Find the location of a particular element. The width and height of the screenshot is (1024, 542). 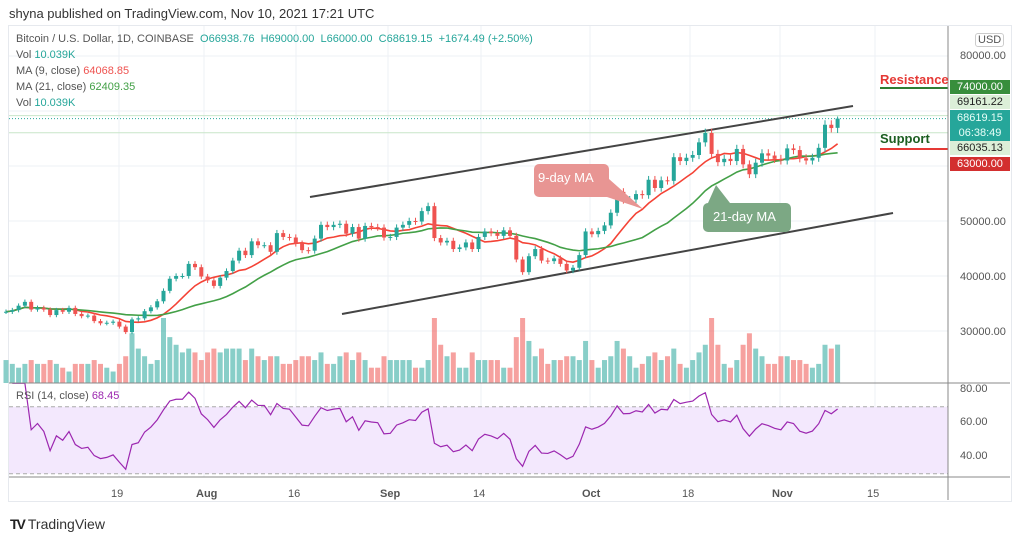

ma21-callout-text: 21-day MA is located at coordinates (744, 216).